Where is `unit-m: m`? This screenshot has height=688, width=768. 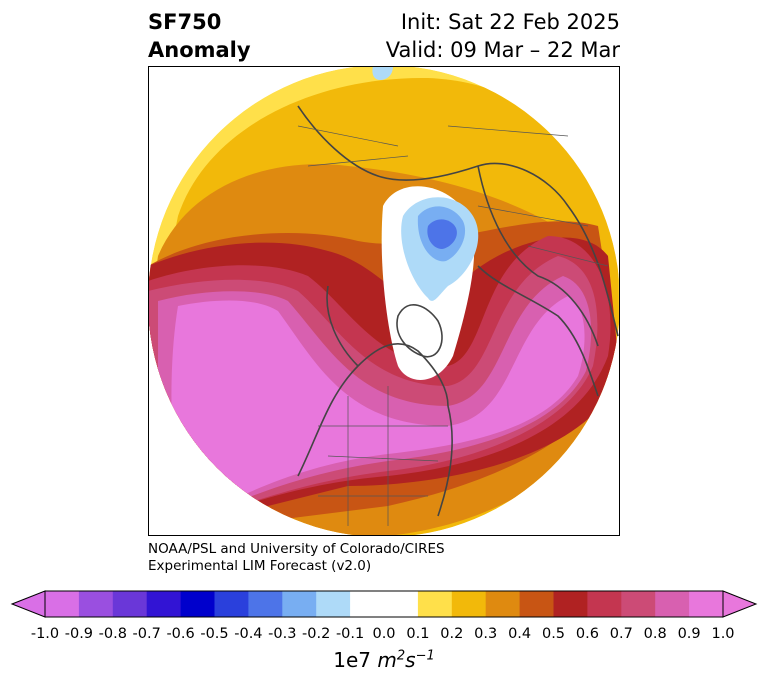
unit-m: m is located at coordinates (387, 660).